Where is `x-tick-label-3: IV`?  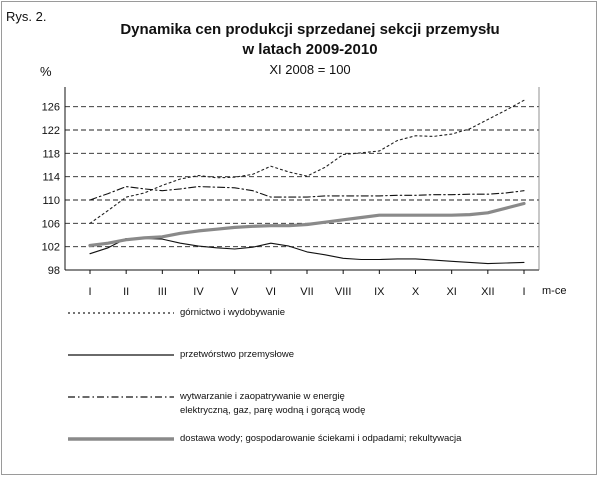
x-tick-label-3: IV is located at coordinates (198, 292).